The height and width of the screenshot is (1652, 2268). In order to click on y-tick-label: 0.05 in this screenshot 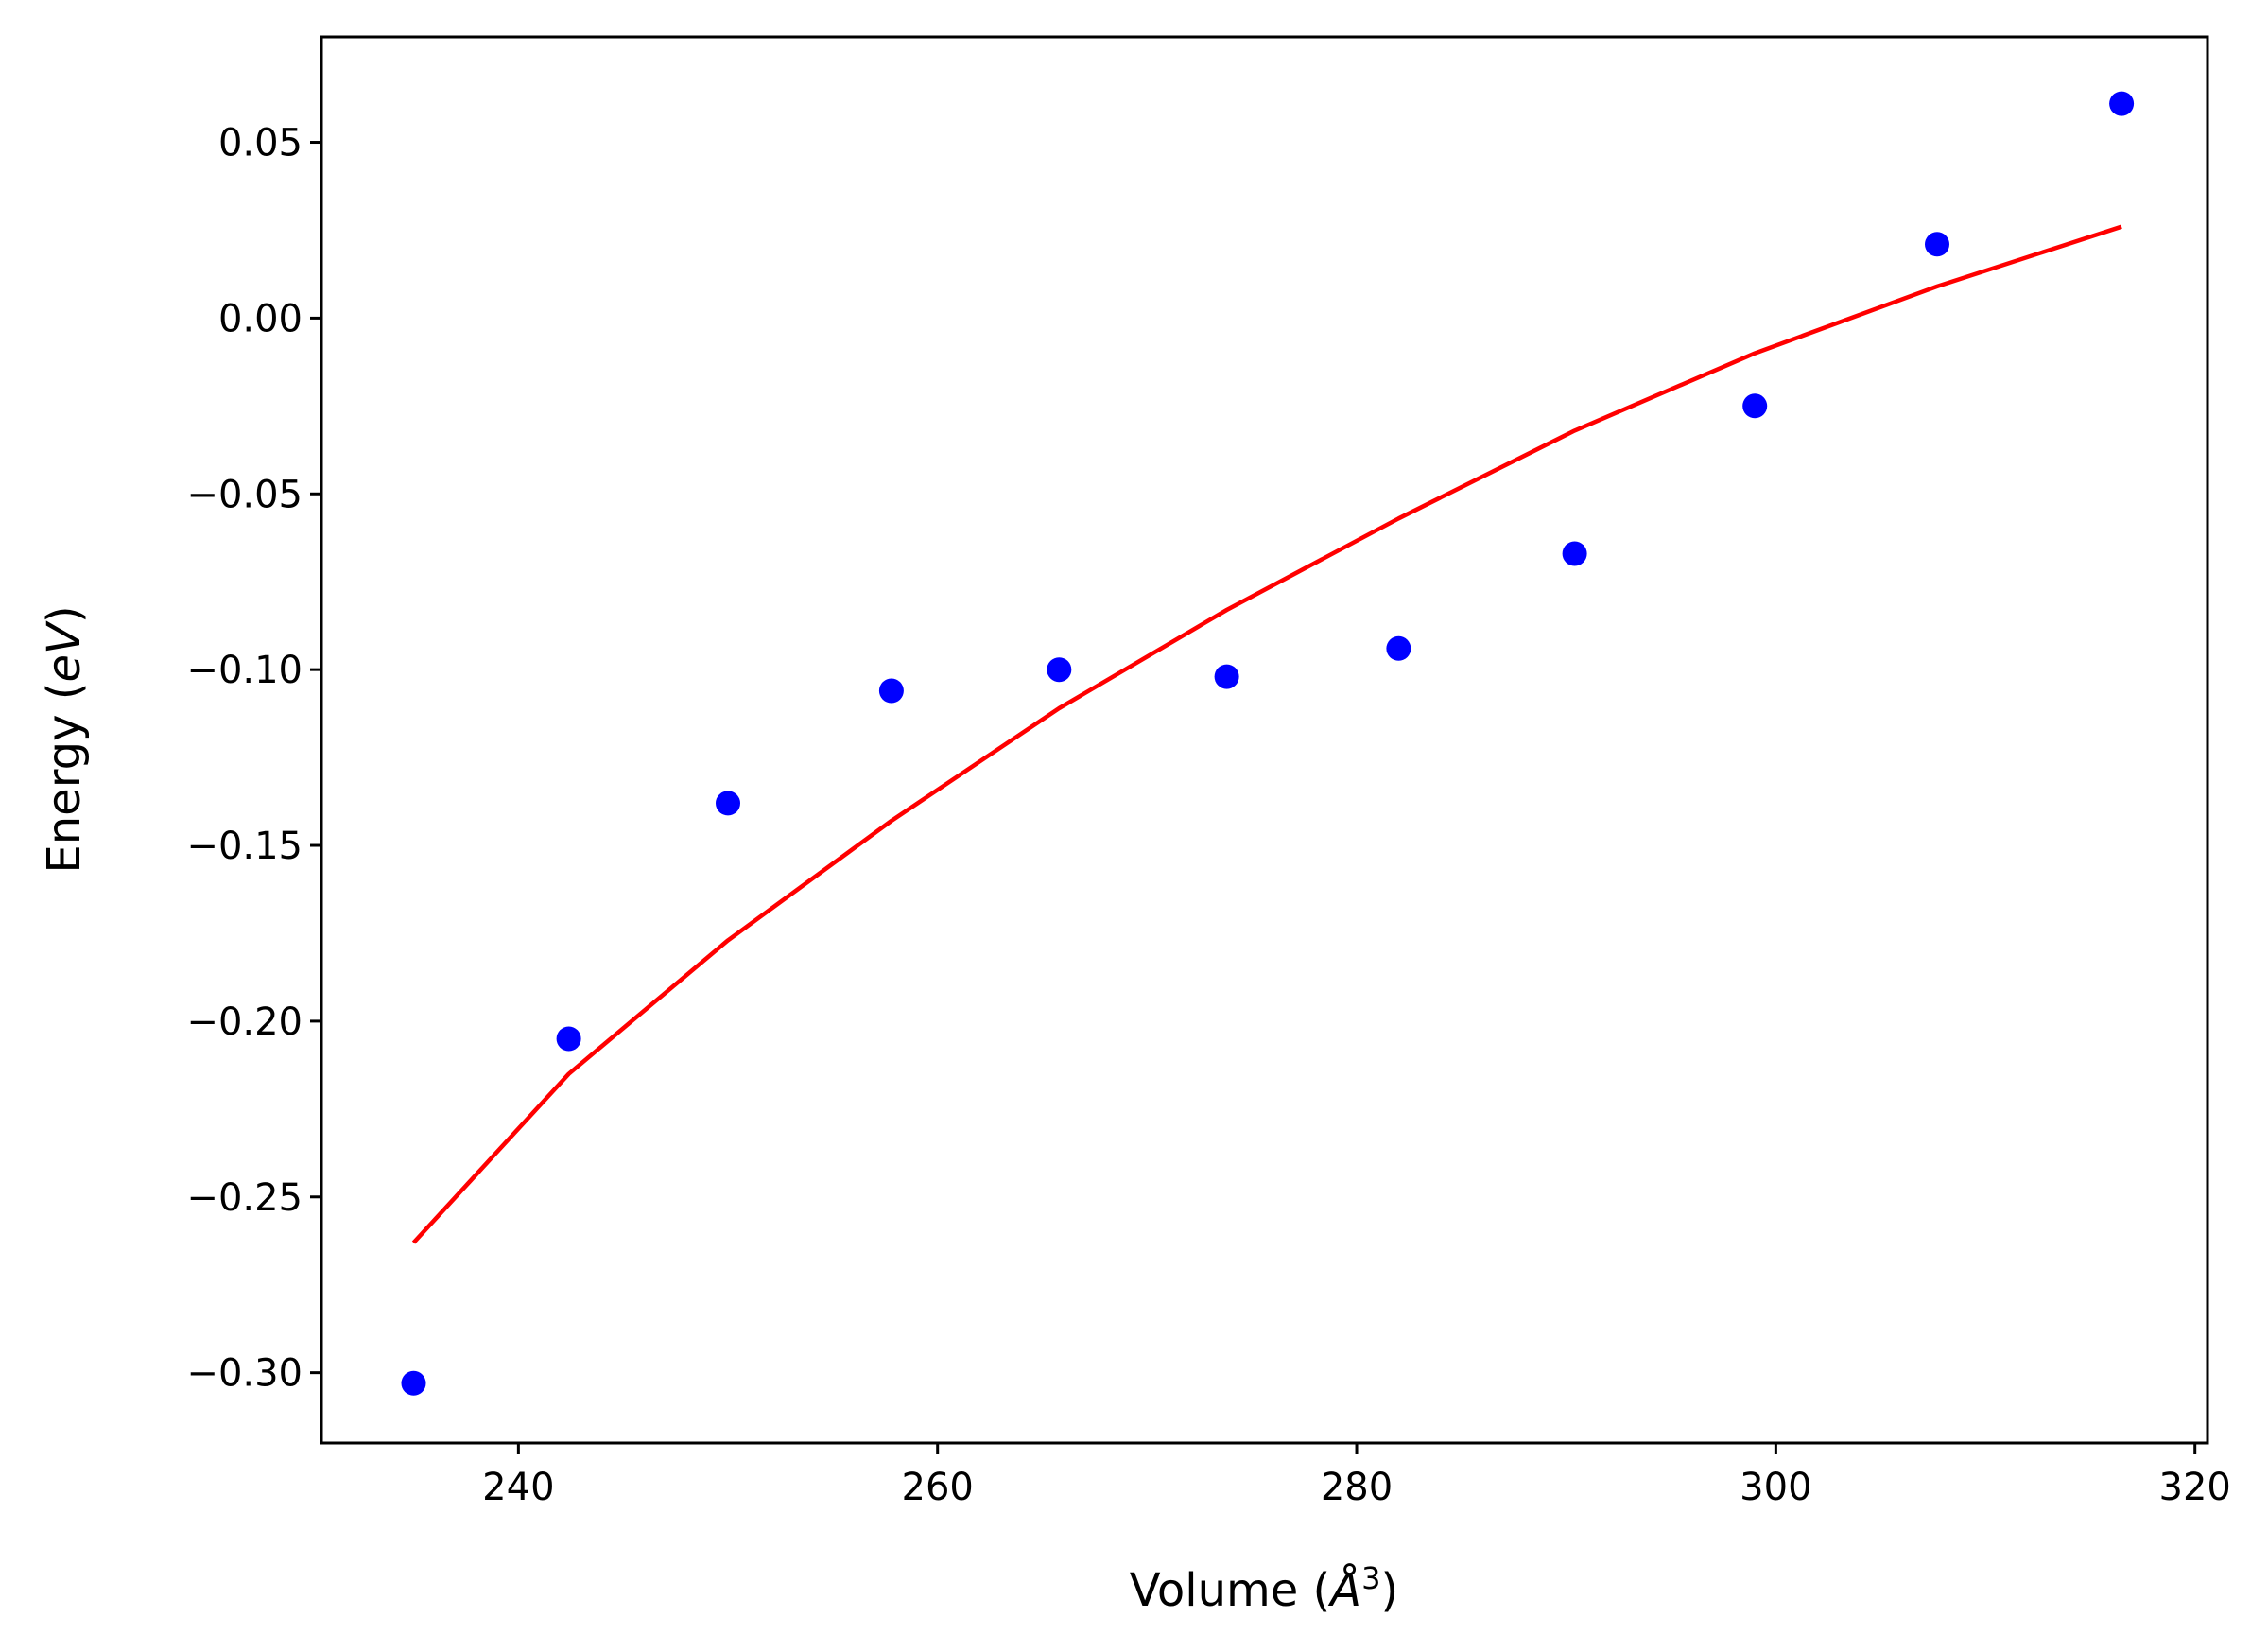, I will do `click(261, 144)`.